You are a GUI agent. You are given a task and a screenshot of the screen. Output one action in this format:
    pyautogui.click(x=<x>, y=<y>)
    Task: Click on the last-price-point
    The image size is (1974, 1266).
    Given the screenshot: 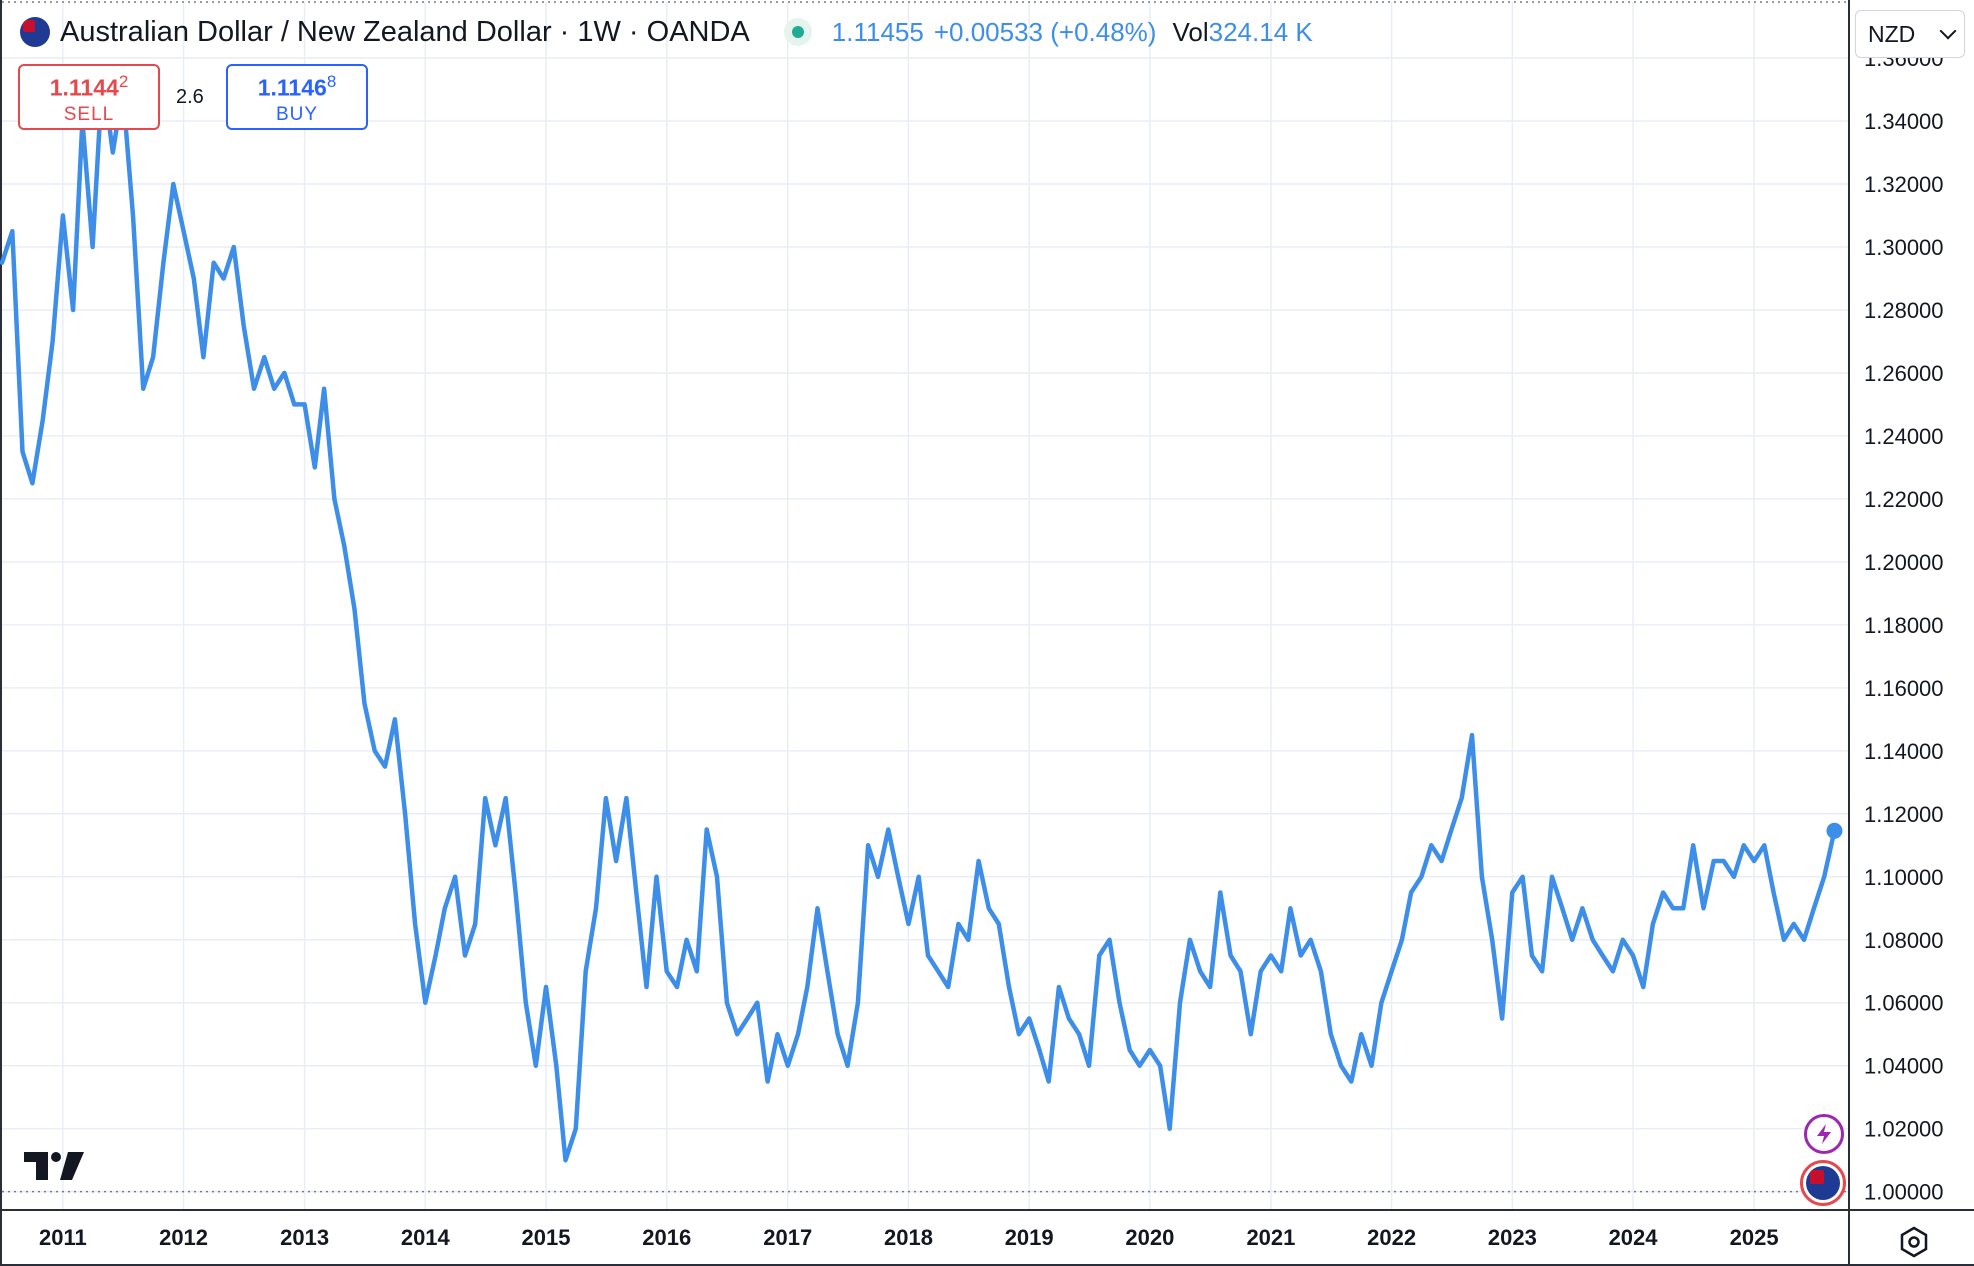 What is the action you would take?
    pyautogui.click(x=1834, y=830)
    